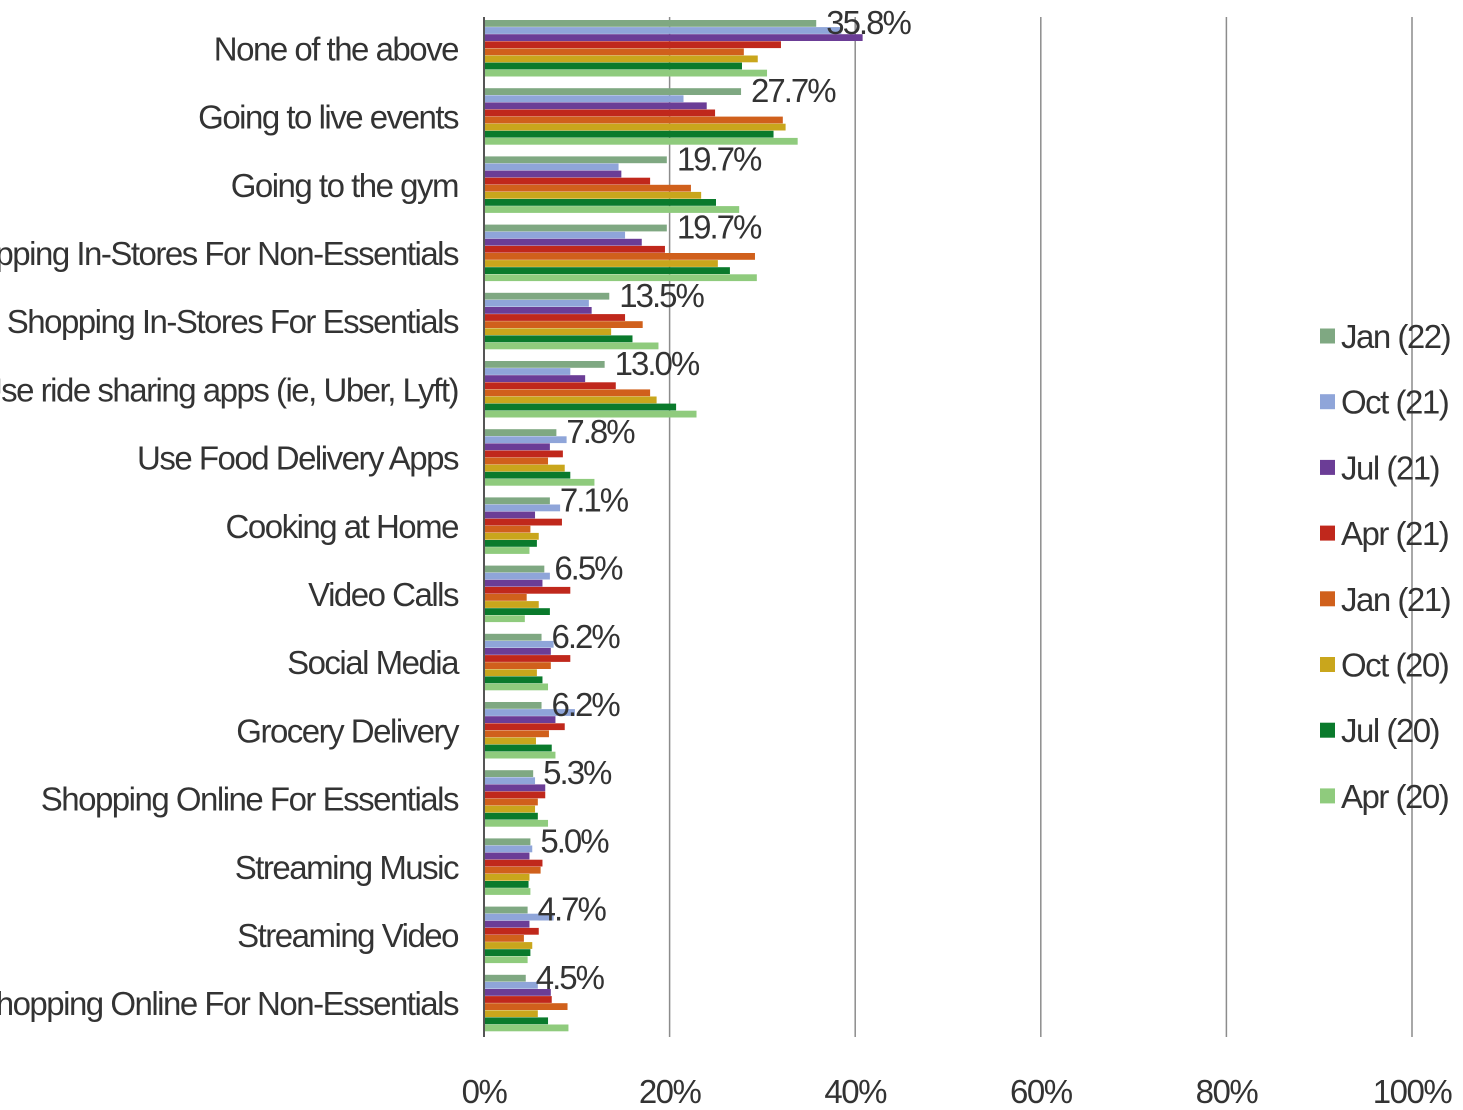 The height and width of the screenshot is (1110, 1463). I want to click on category-label-shopping-online-for-non-essentials: Shopping Online For Non-Essentials, so click(229, 1003).